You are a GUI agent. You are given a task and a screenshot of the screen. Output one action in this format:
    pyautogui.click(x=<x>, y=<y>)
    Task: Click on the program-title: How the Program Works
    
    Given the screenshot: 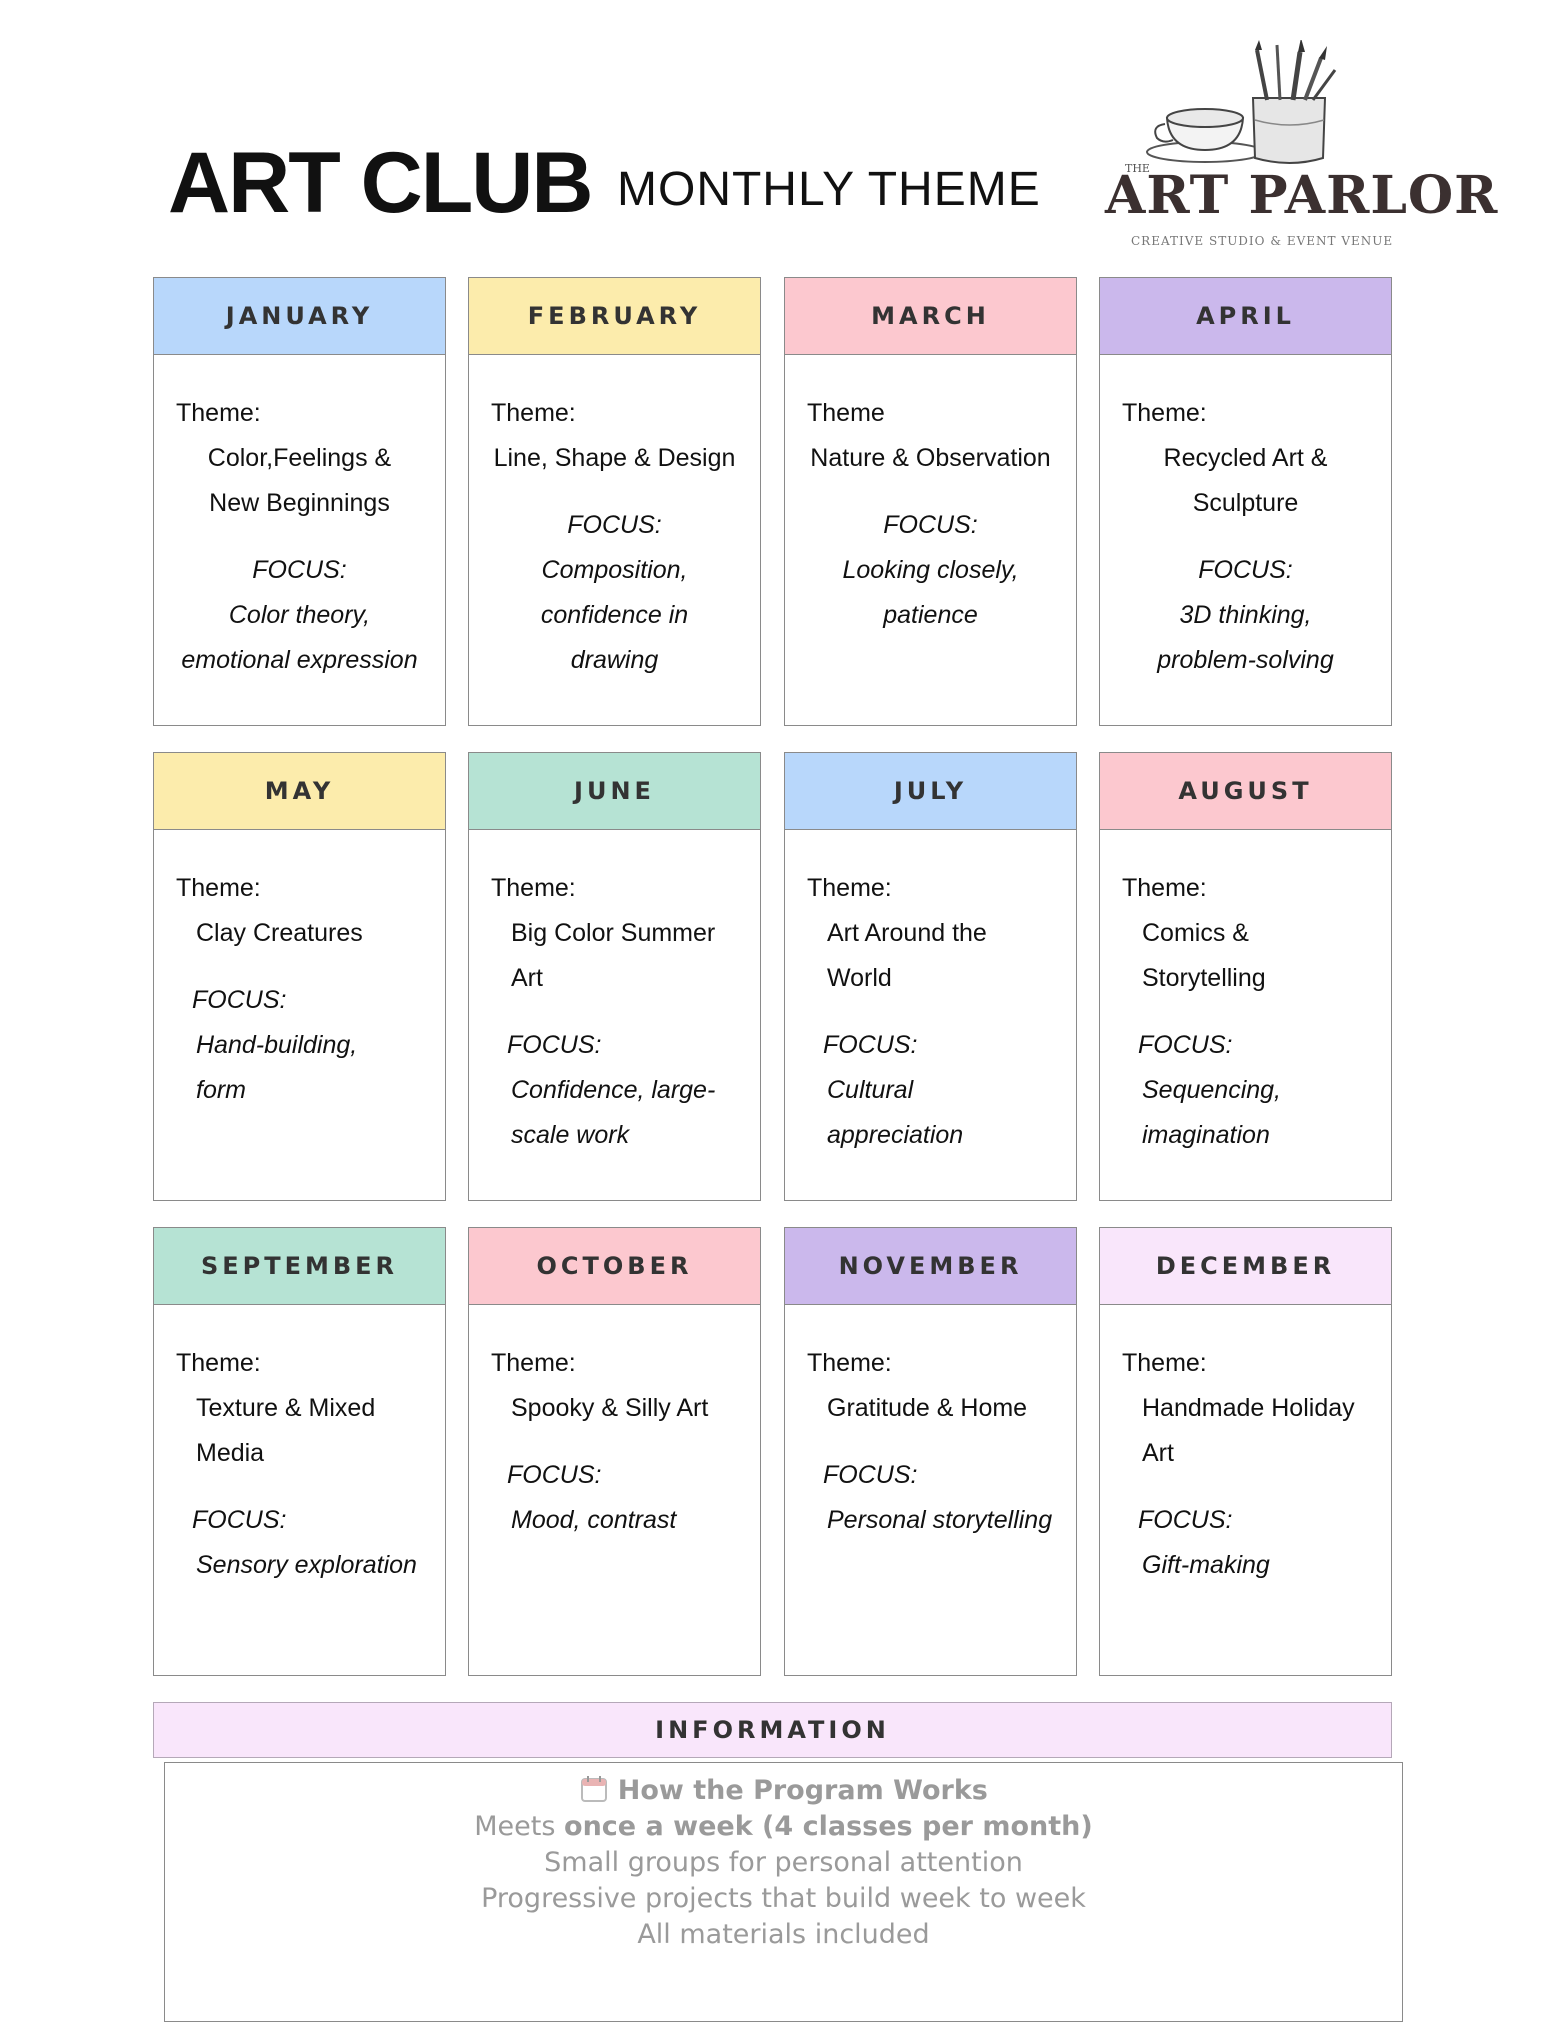 What is the action you would take?
    pyautogui.click(x=783, y=1791)
    